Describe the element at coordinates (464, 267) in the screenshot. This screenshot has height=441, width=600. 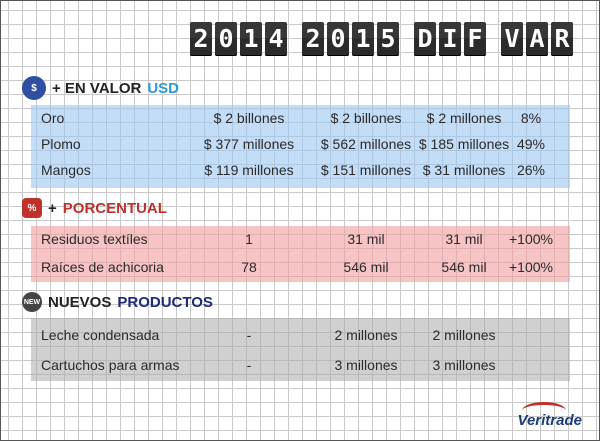
I see `cell-dif: 546 mil` at that location.